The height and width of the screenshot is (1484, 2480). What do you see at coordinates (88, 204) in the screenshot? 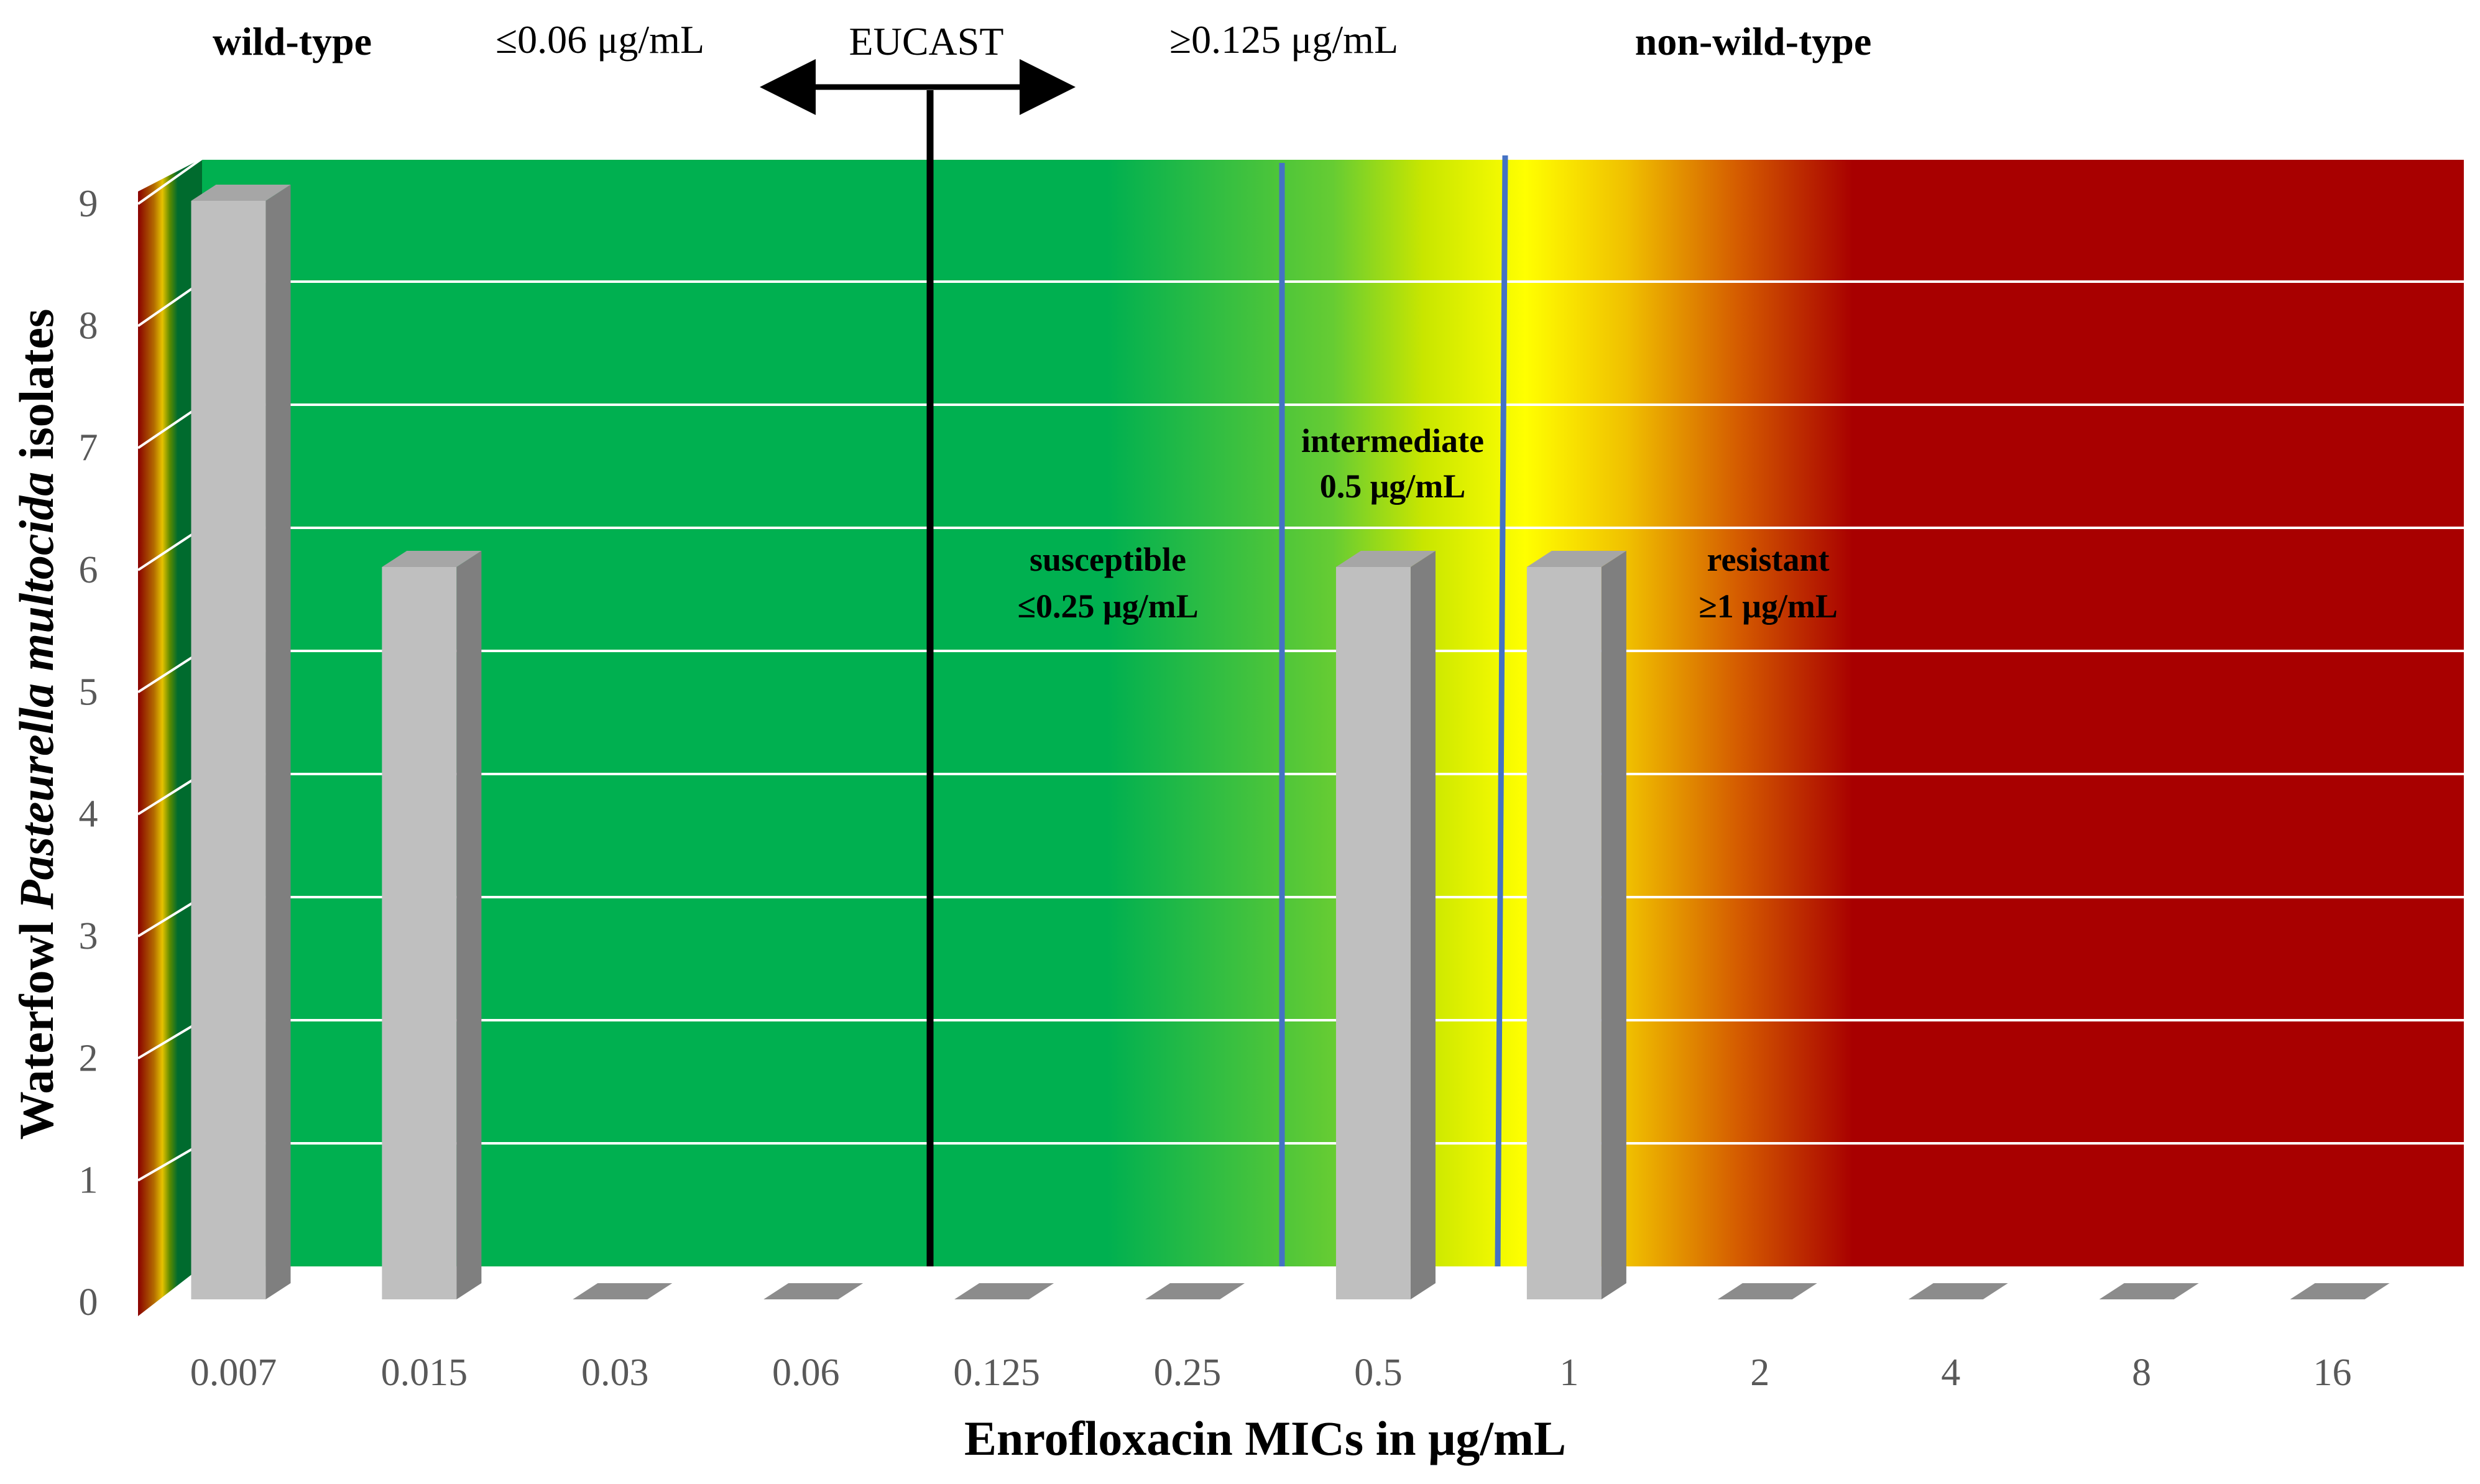
I see `y-tick-label: 9` at bounding box center [88, 204].